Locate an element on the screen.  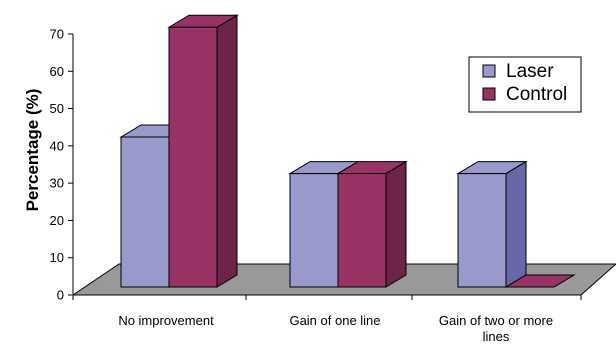
y-axis-label: Percentage (%) is located at coordinates (32, 150).